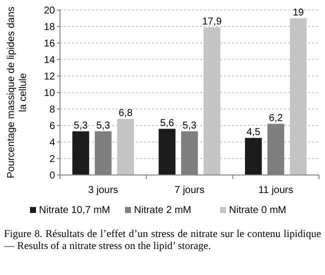 The width and height of the screenshot is (325, 275). I want to click on y-axis-title: Pourcentage massique de lipides dans la cellule, so click(17, 92).